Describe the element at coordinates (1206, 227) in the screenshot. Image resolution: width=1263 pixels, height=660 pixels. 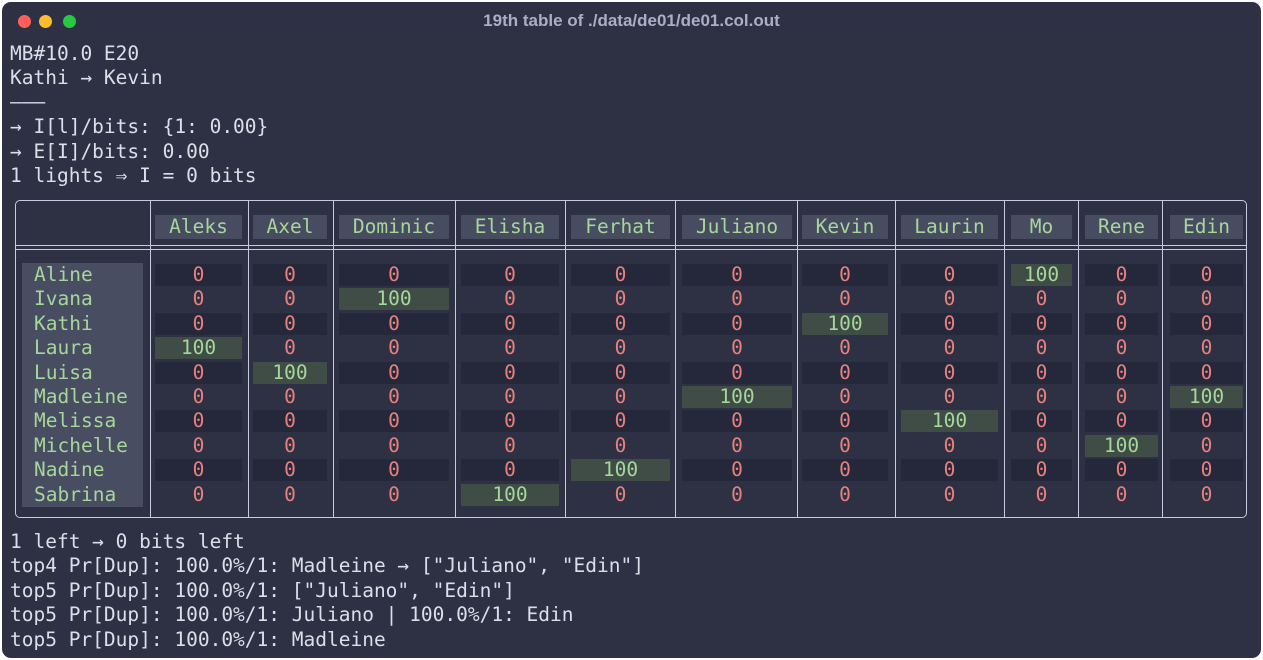
I see `column-header: Edin` at that location.